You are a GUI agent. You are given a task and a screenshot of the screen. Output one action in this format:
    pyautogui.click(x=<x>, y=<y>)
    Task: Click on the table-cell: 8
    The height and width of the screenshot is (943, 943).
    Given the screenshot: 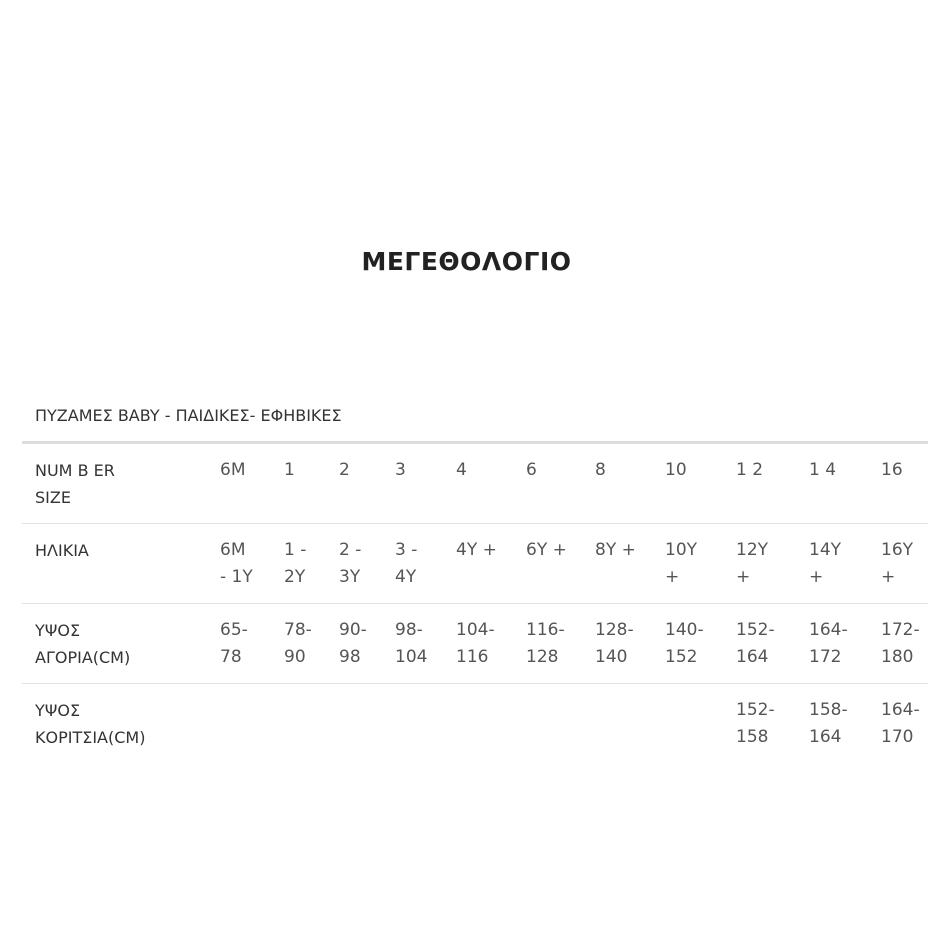 What is the action you would take?
    pyautogui.click(x=630, y=484)
    